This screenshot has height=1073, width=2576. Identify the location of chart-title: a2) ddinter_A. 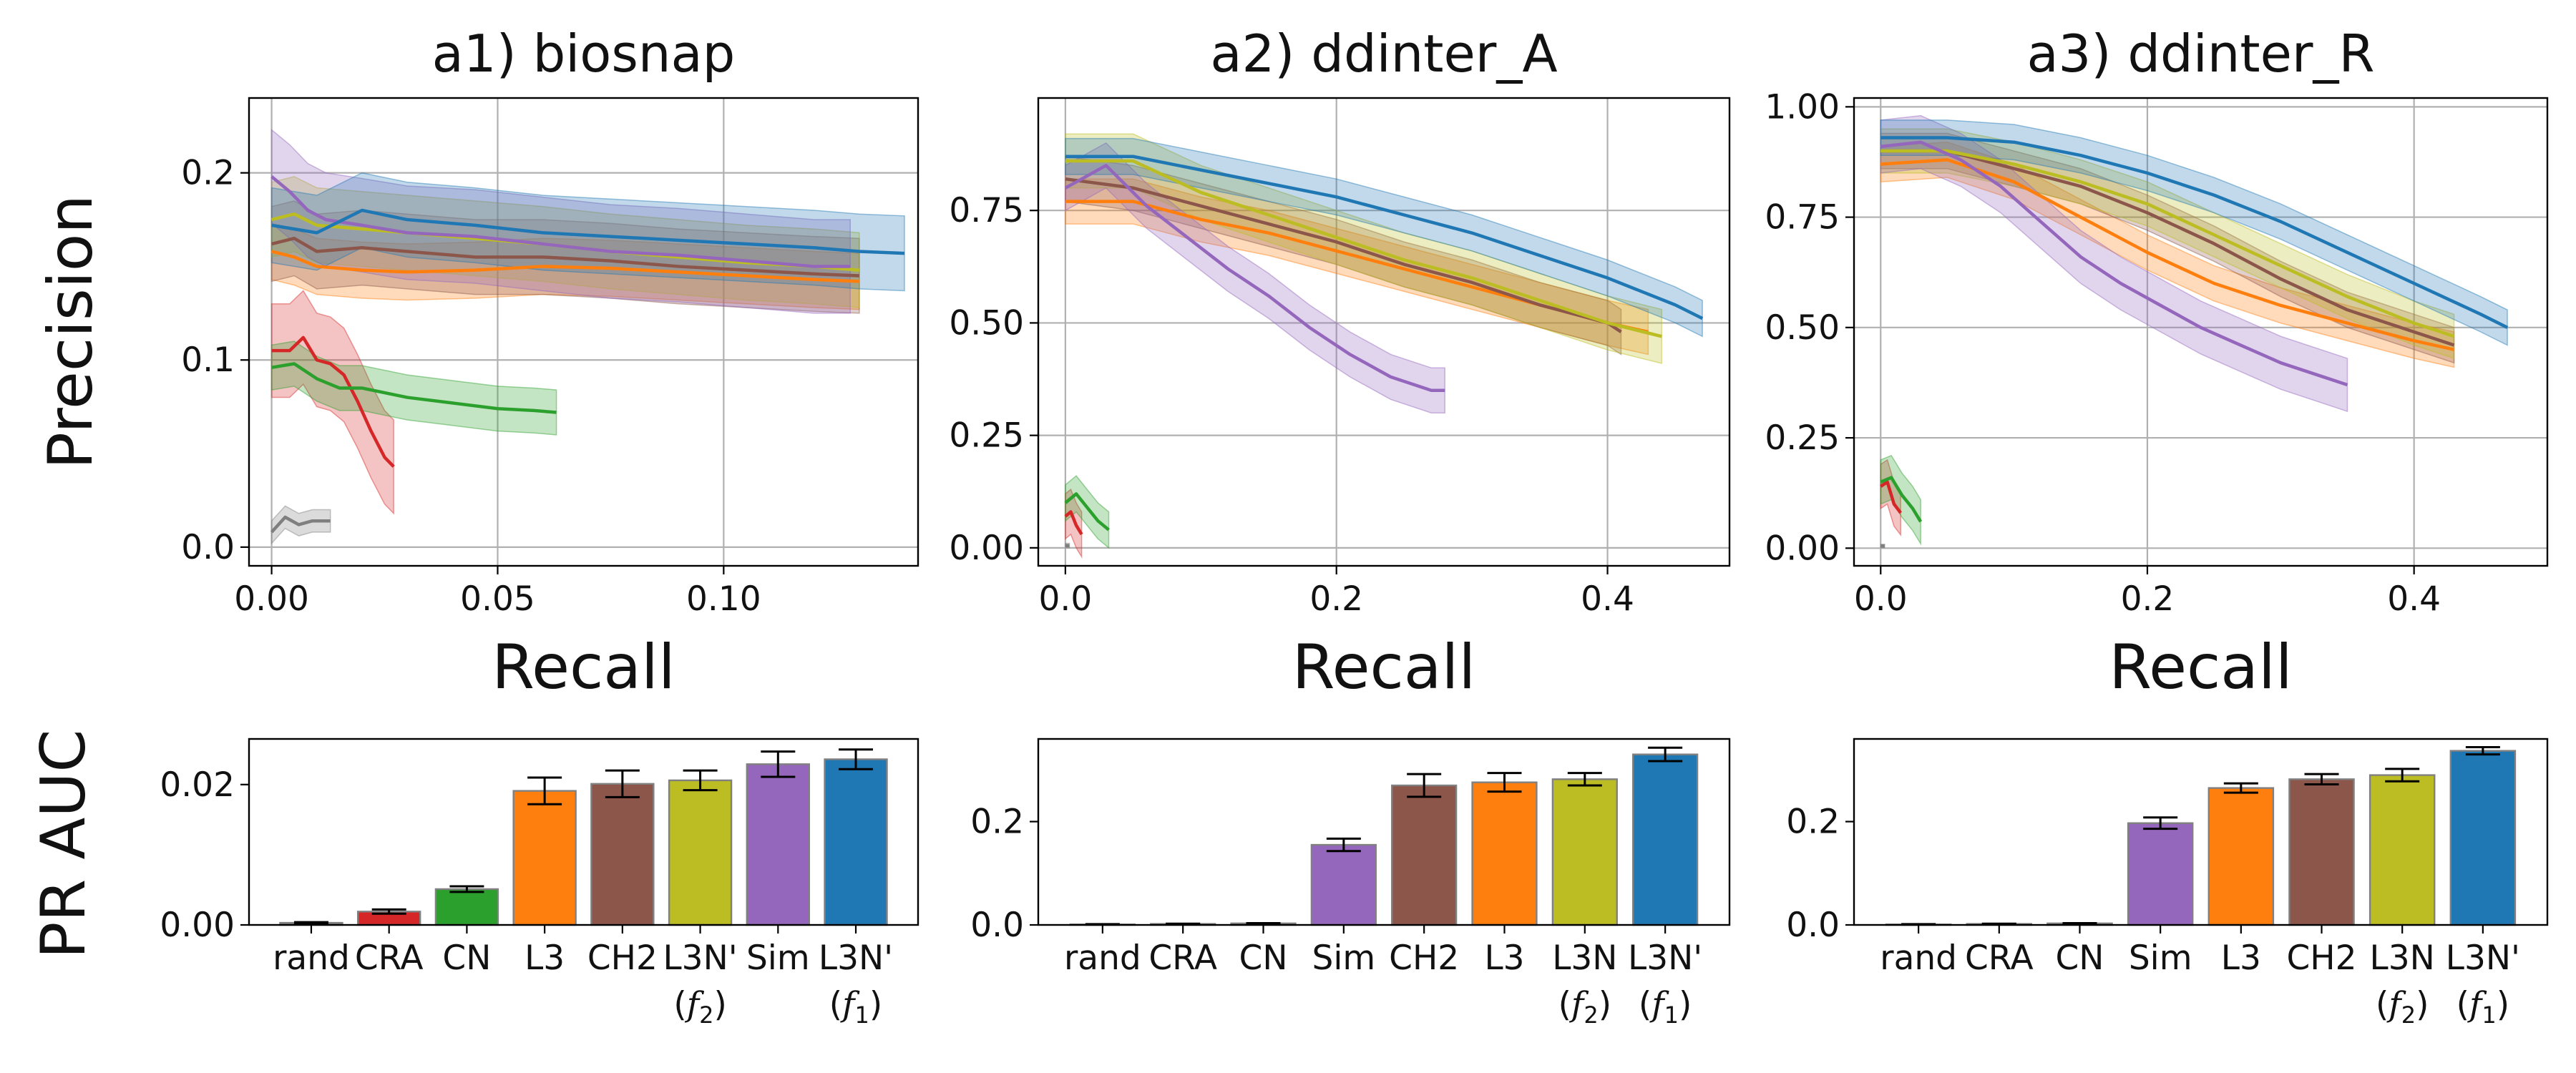
(1383, 54).